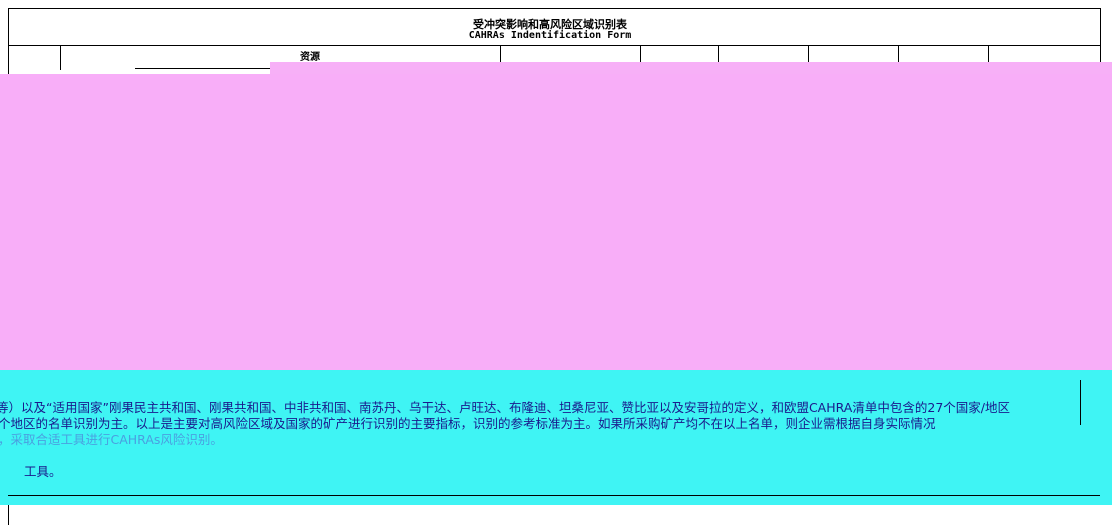  Describe the element at coordinates (691, 69) in the screenshot. I see `highlight` at that location.